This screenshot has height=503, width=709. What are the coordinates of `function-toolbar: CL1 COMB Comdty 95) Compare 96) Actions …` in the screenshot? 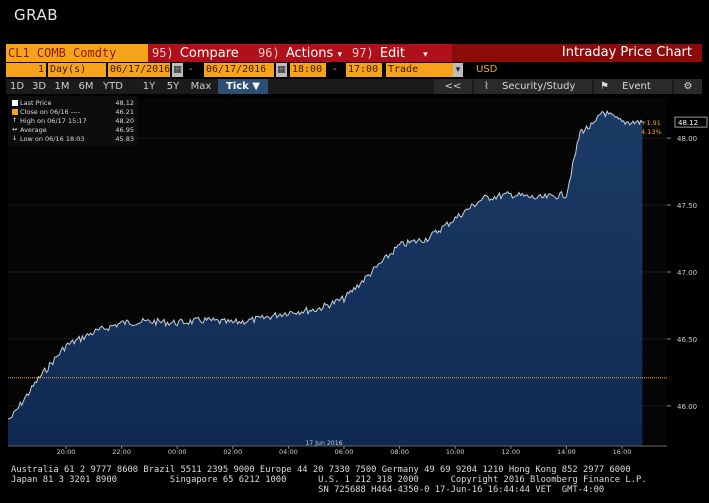 It's located at (354, 53).